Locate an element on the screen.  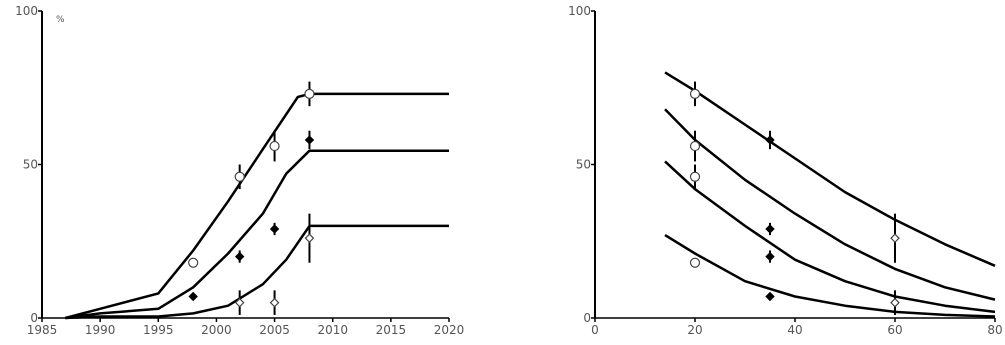
right-x-tick-label: 0 is located at coordinates (595, 330).